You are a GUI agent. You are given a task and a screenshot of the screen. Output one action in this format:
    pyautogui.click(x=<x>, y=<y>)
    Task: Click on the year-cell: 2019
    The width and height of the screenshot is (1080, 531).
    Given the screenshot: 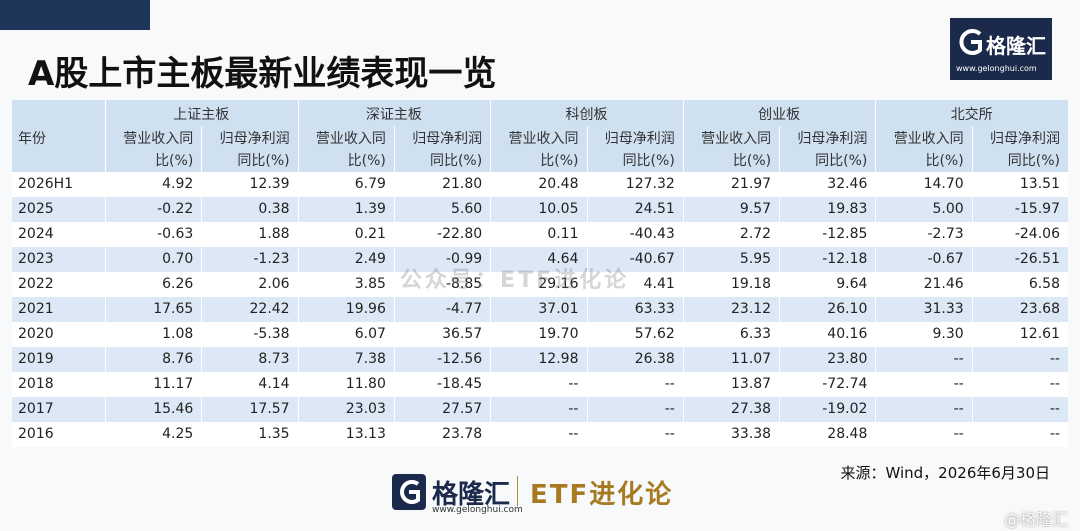 What is the action you would take?
    pyautogui.click(x=36, y=359)
    